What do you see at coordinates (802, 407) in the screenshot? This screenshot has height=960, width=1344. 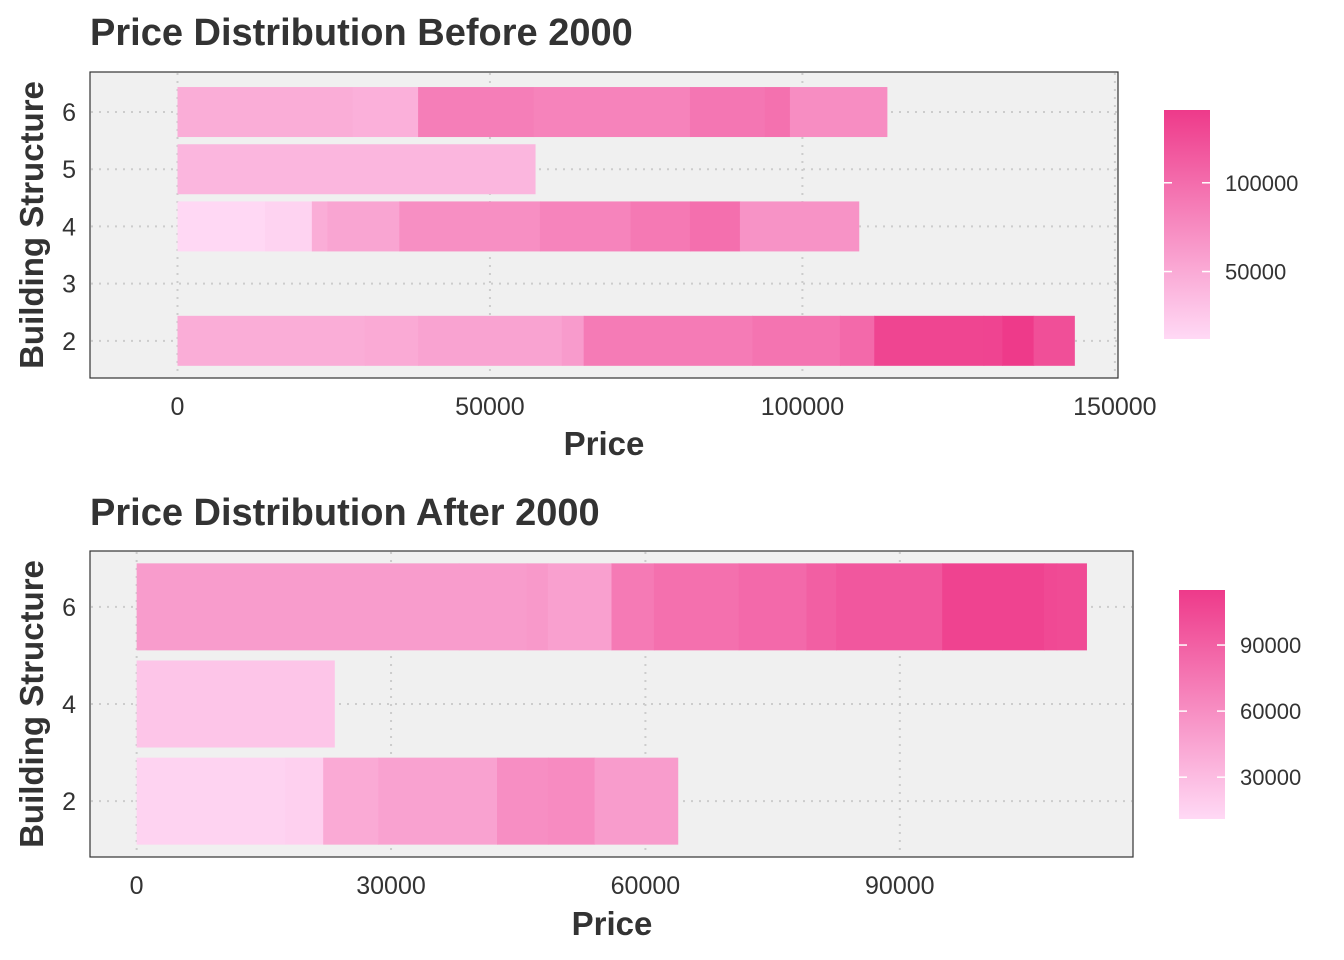 I see `x-tick-label: 100000` at bounding box center [802, 407].